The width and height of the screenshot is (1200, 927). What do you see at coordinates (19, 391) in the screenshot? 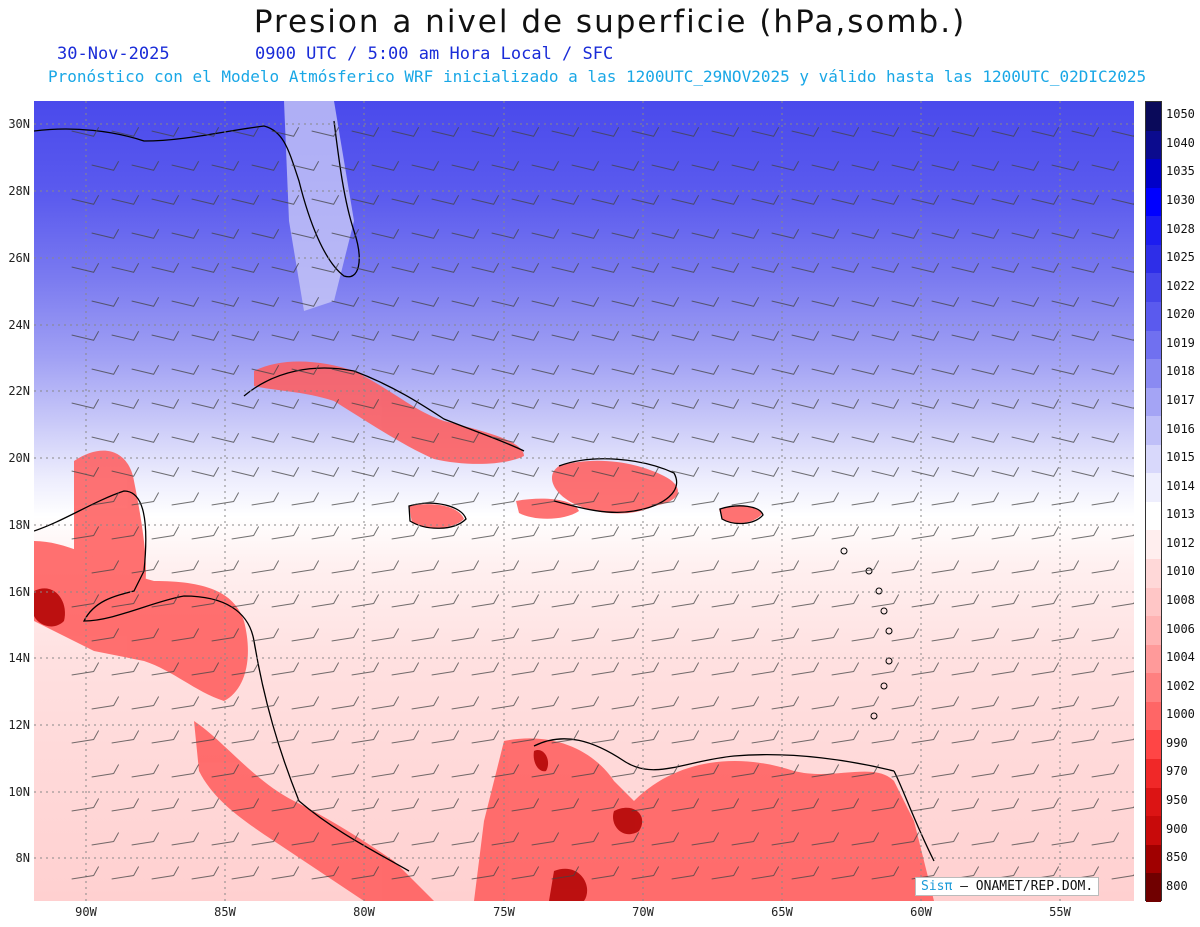
I see `lat-label: 22N` at bounding box center [19, 391].